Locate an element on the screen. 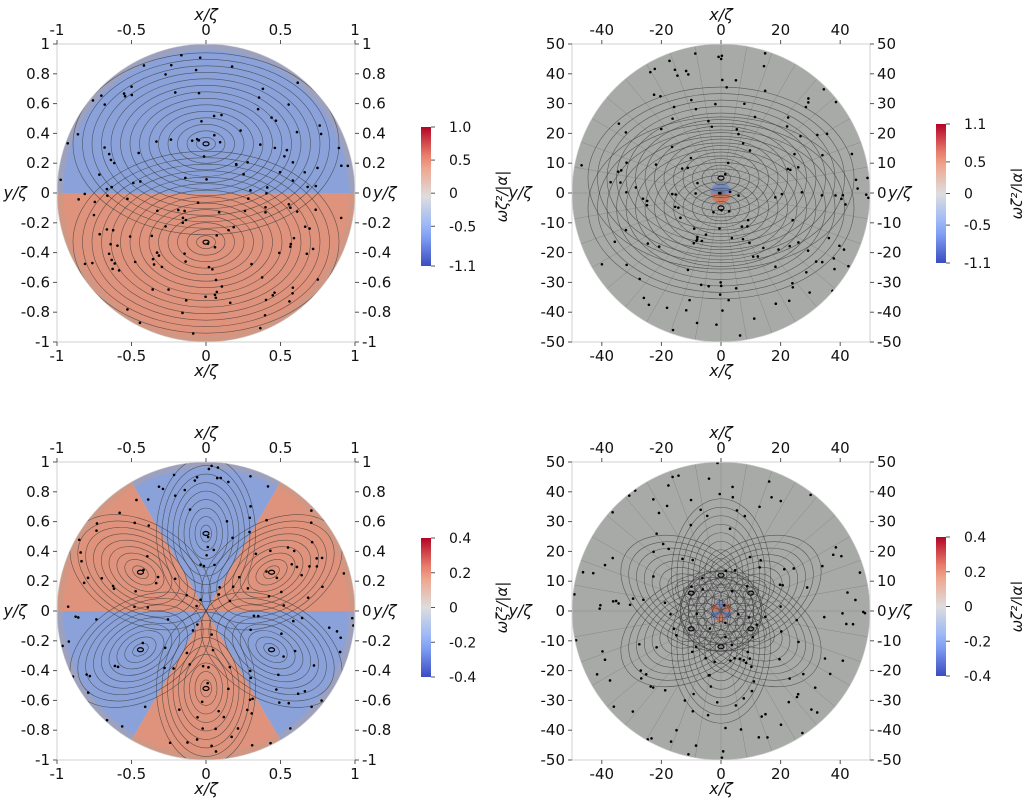 This screenshot has height=801, width=1022. positive-vorticity-lobe is located at coordinates (206, 685).